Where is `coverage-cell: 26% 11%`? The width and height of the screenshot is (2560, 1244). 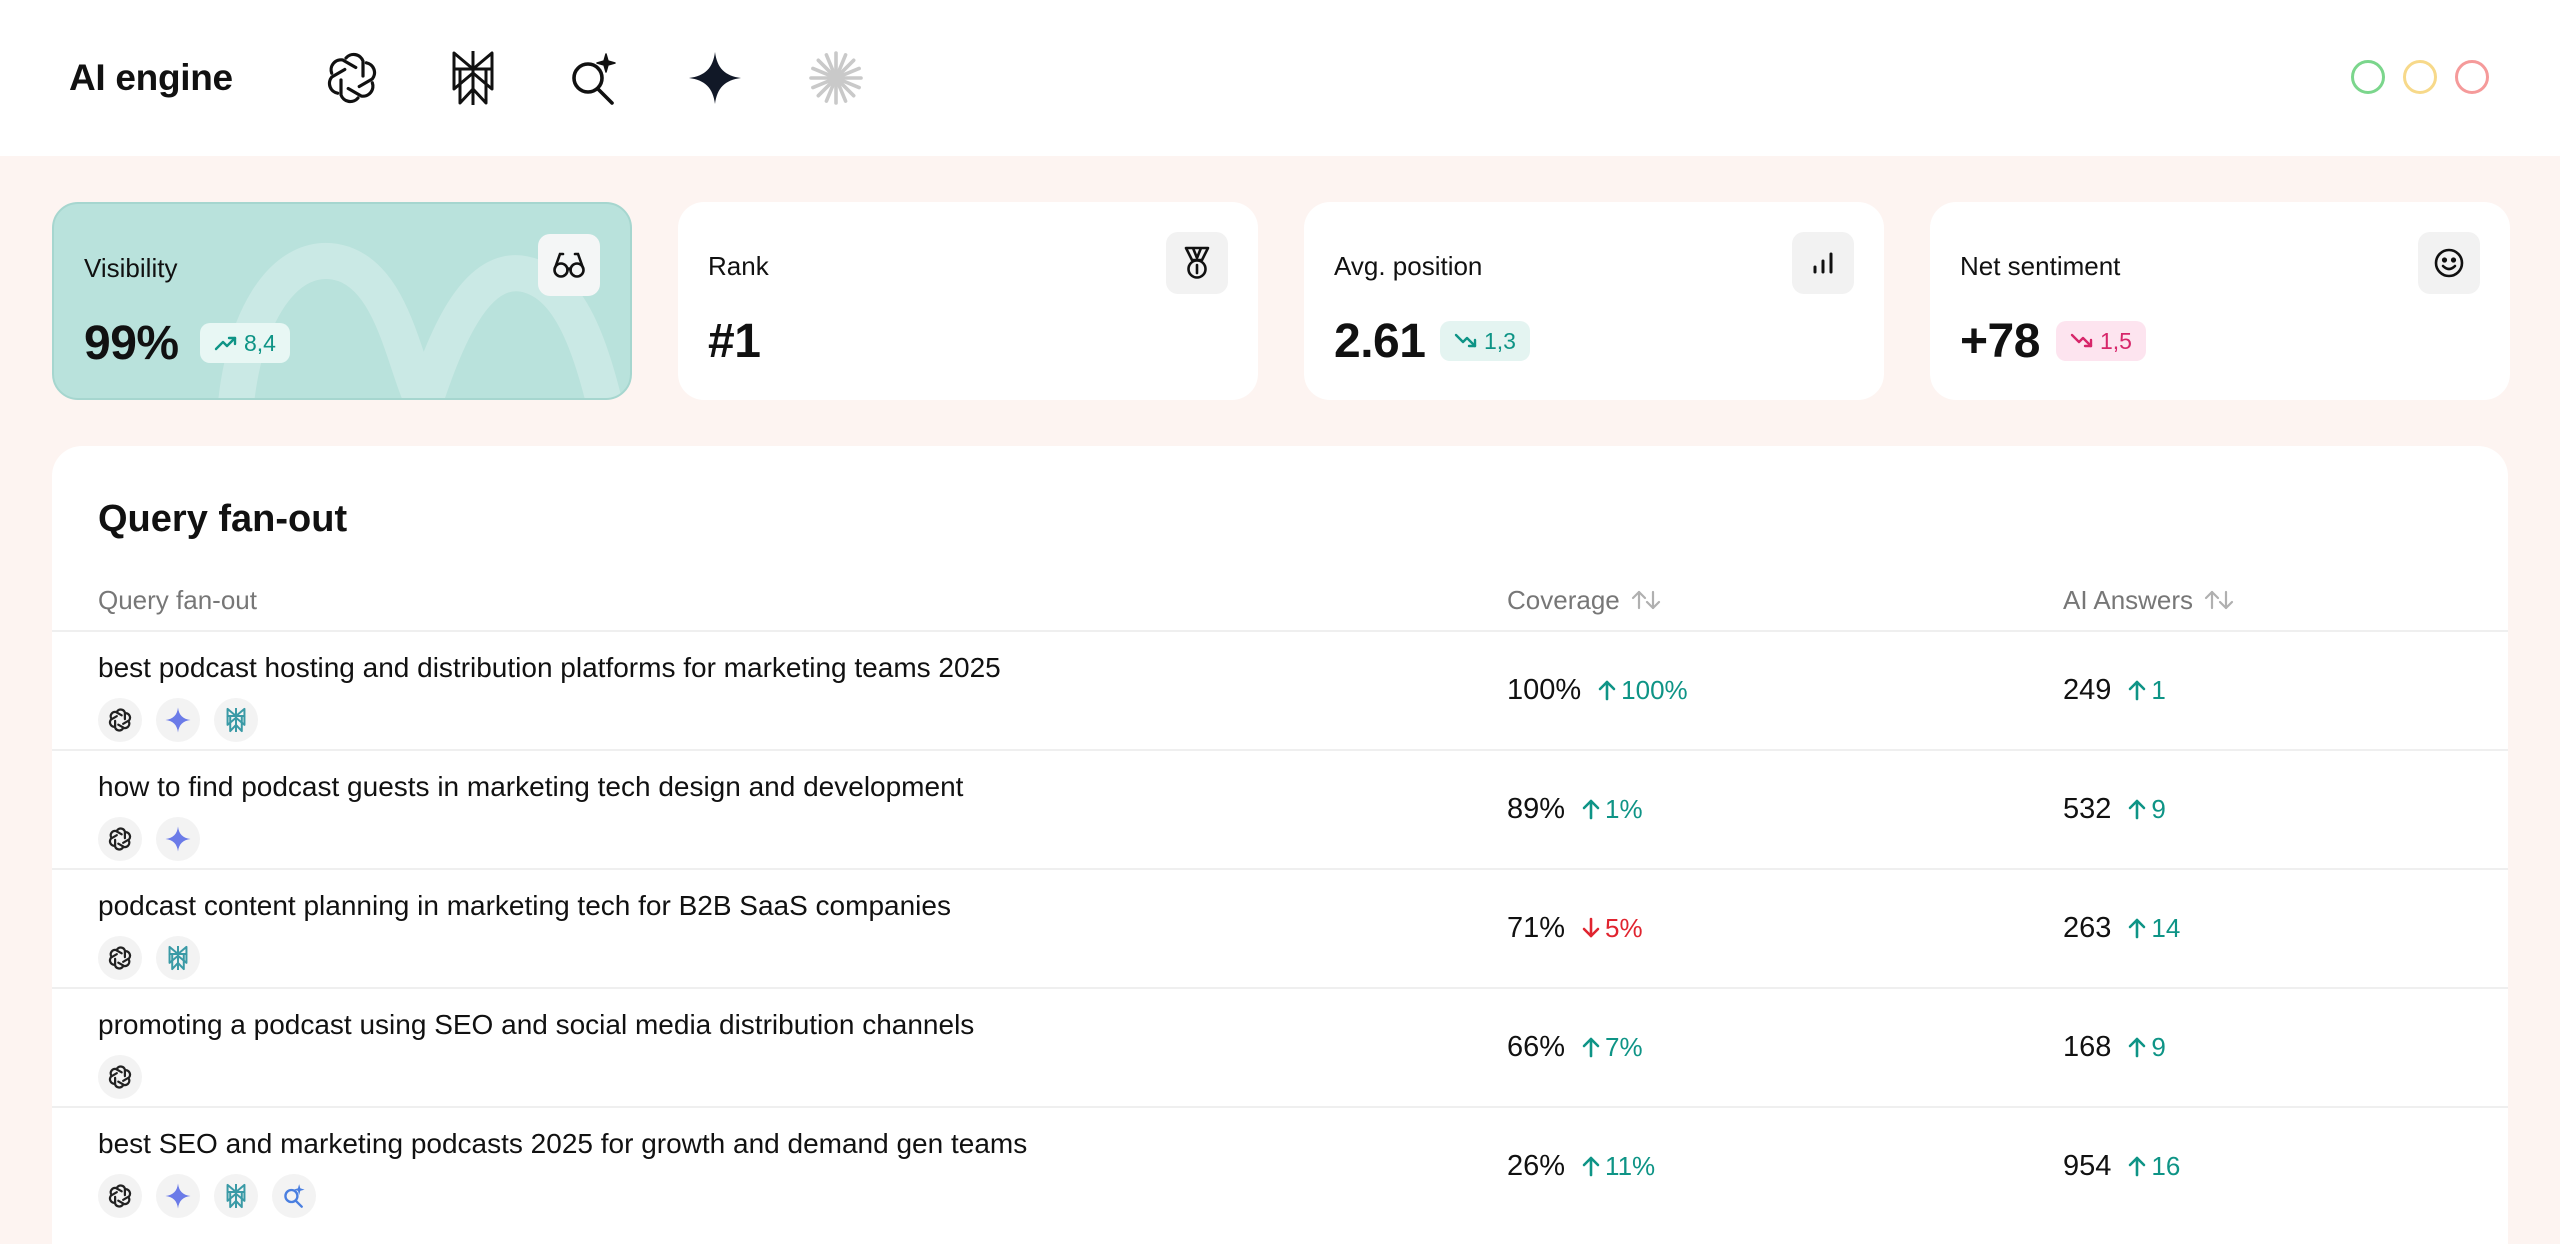 coverage-cell: 26% 11% is located at coordinates (1581, 1166).